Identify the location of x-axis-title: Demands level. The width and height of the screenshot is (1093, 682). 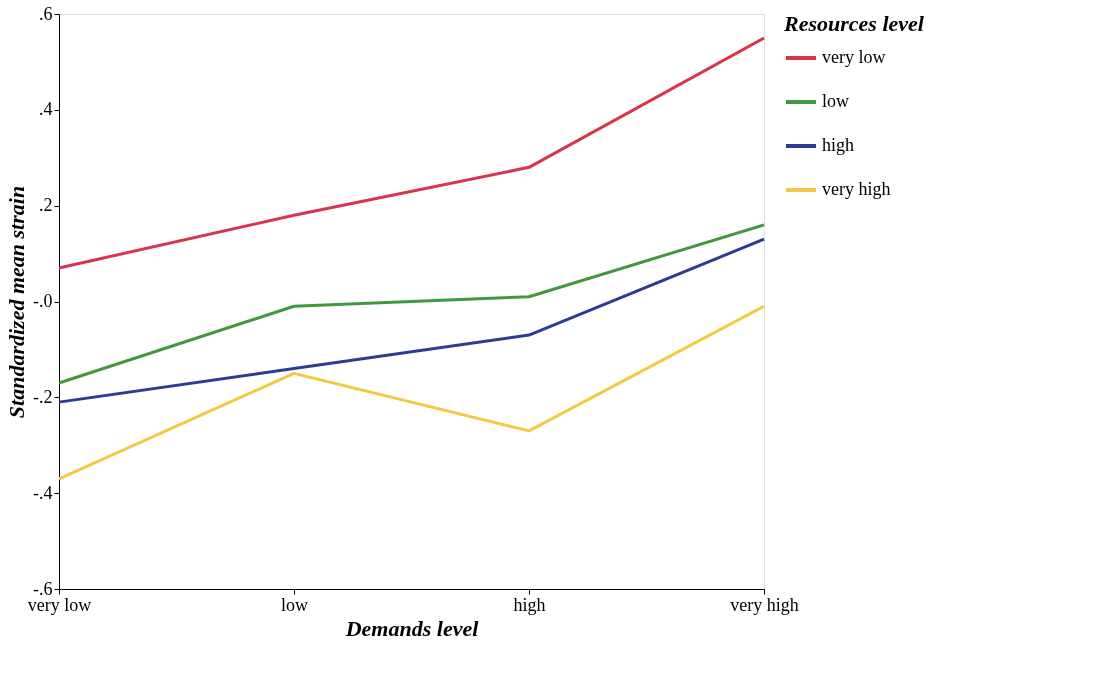
(412, 628).